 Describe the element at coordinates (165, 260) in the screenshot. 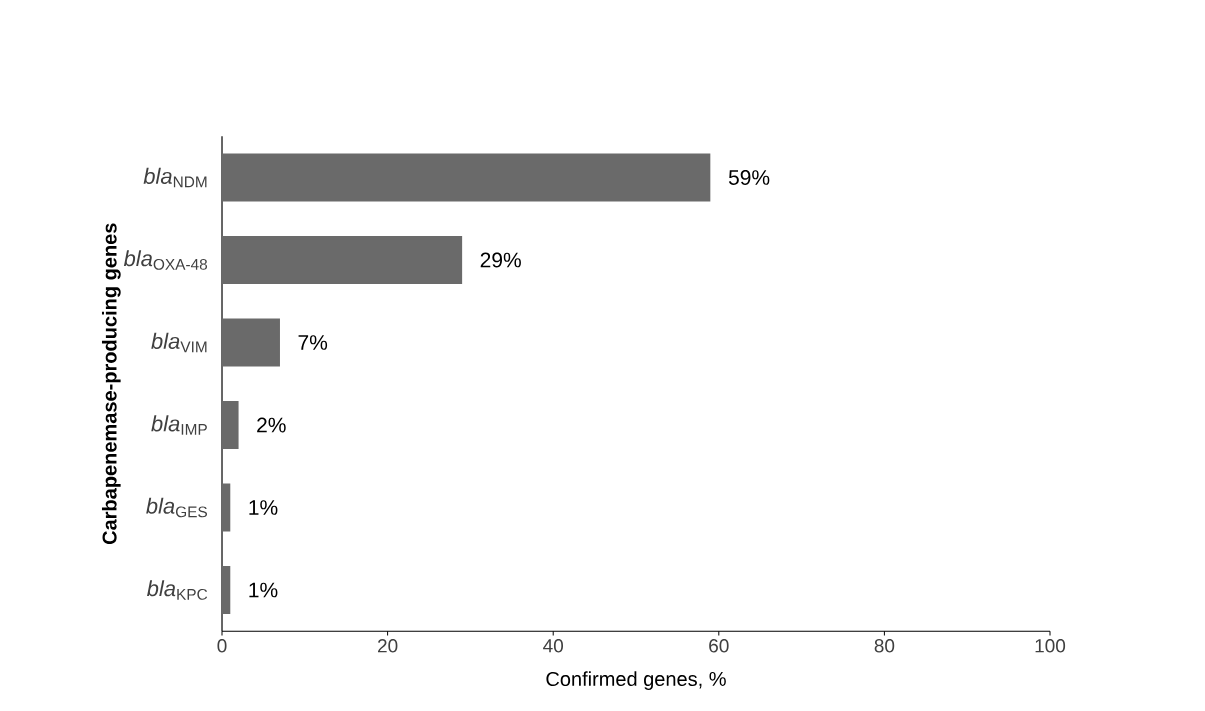

I see `y-tick-label: bla$_{OXA-48}$` at that location.